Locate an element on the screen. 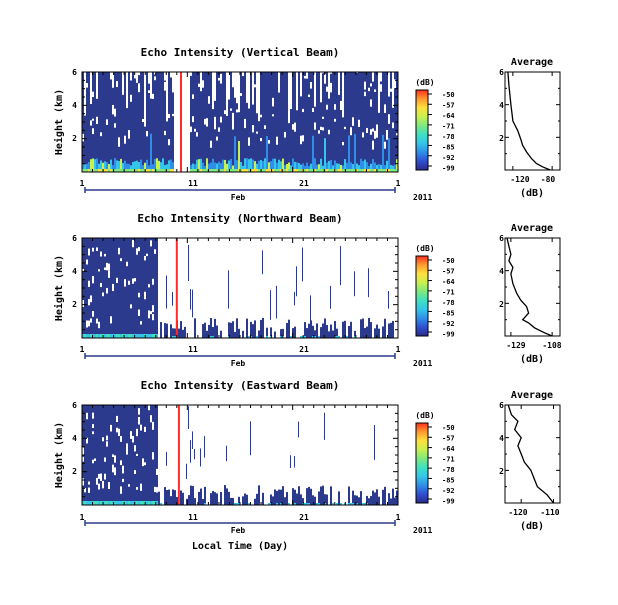 The height and width of the screenshot is (605, 618). year-label: 2011 is located at coordinates (422, 197).